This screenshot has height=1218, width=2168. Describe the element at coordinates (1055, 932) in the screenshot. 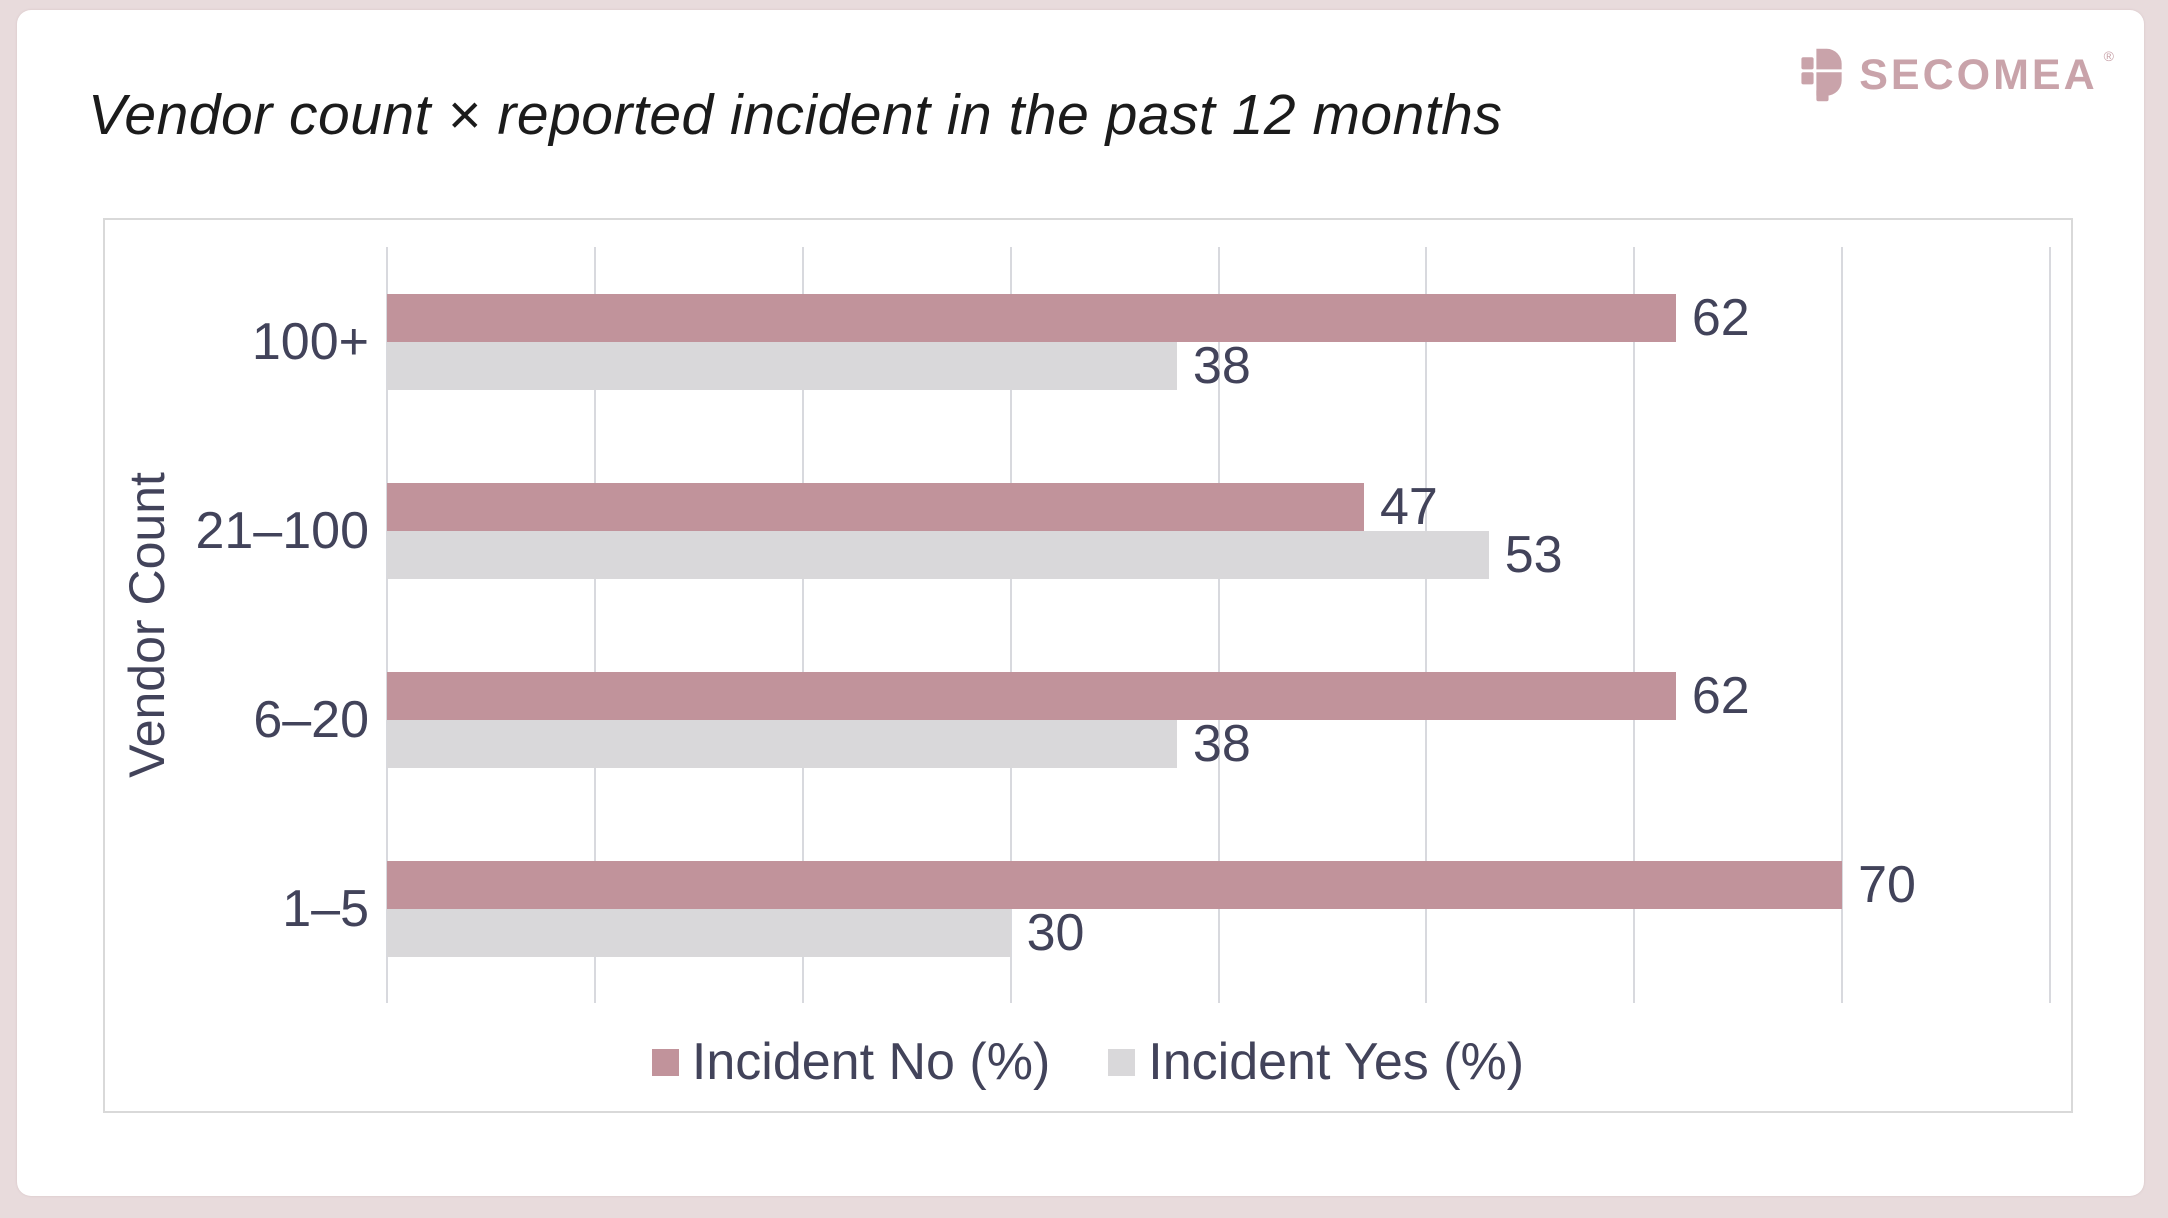

I see `bar-value-label: 30` at that location.